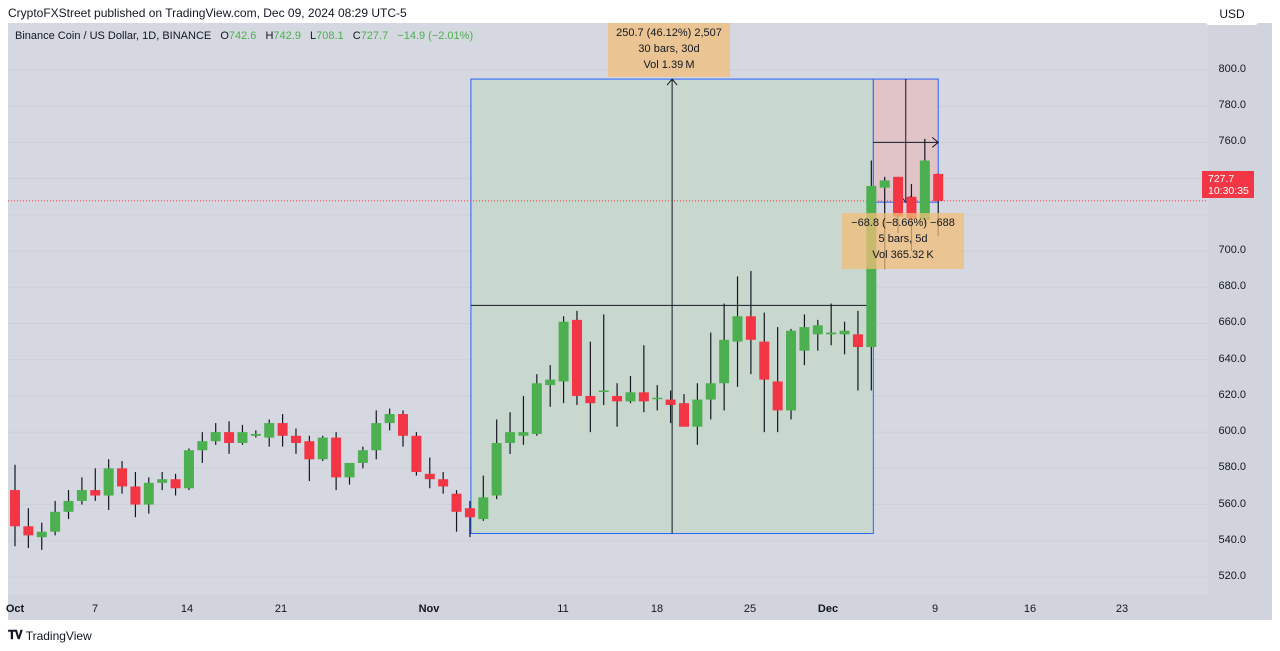  Describe the element at coordinates (1232, 105) in the screenshot. I see `price-tick: 780.0` at that location.